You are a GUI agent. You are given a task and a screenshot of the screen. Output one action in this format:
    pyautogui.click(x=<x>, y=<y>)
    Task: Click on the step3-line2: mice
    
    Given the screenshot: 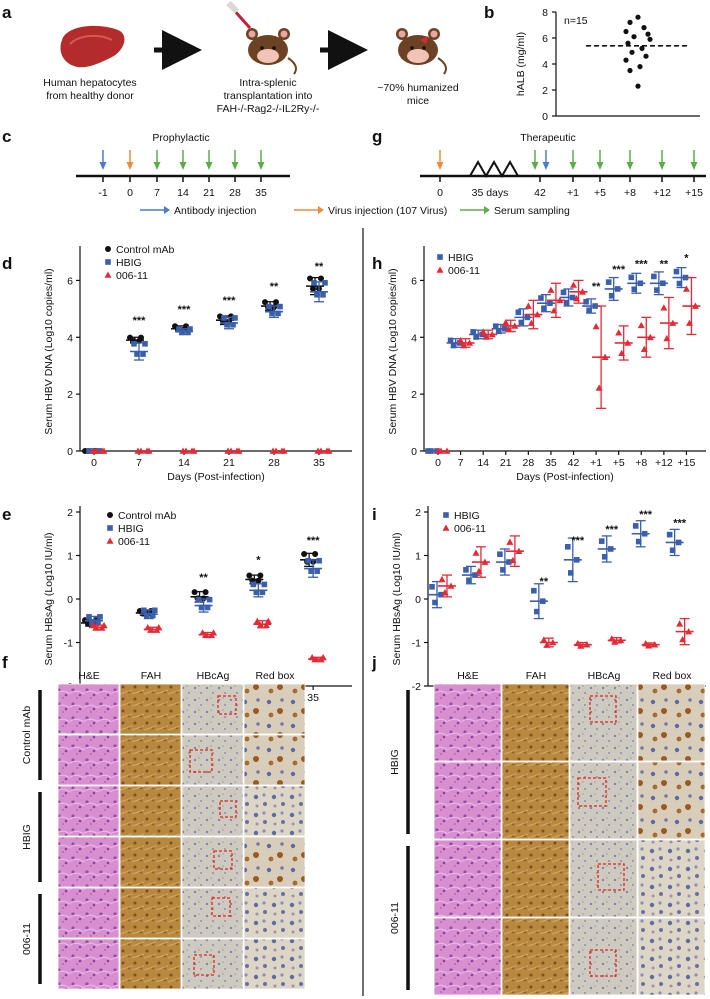 What is the action you would take?
    pyautogui.click(x=418, y=101)
    